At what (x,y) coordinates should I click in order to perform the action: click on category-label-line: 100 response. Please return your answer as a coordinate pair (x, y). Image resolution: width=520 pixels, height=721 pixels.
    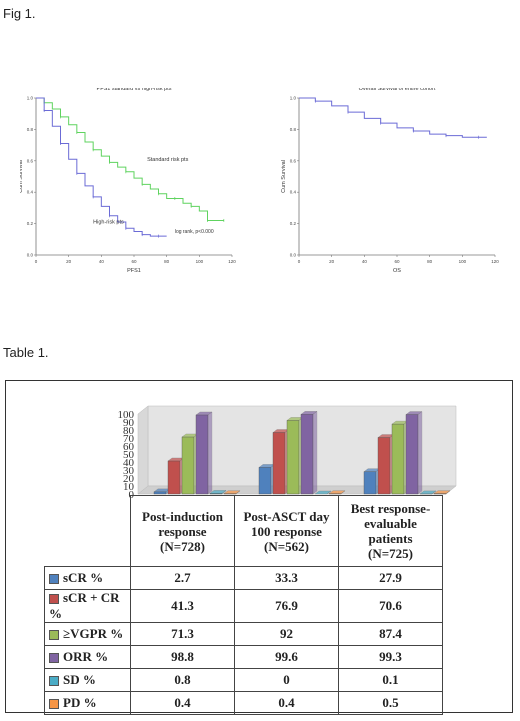
    Looking at the image, I should click on (286, 531).